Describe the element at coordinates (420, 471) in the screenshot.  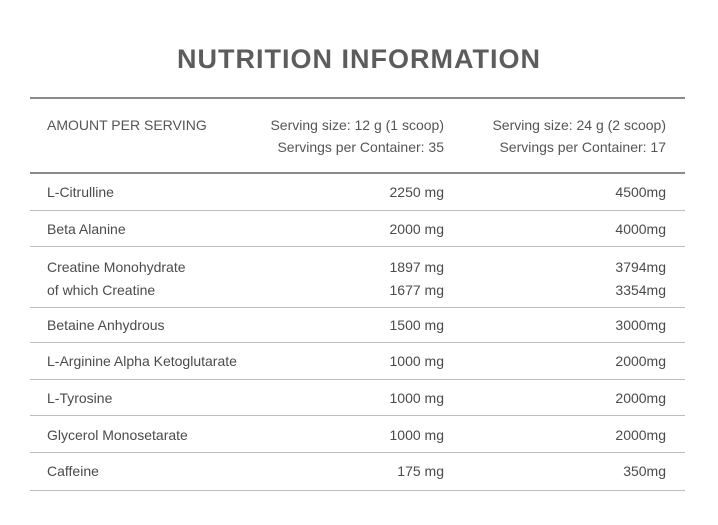
I see `row-value-1-scoop: 175 mg` at that location.